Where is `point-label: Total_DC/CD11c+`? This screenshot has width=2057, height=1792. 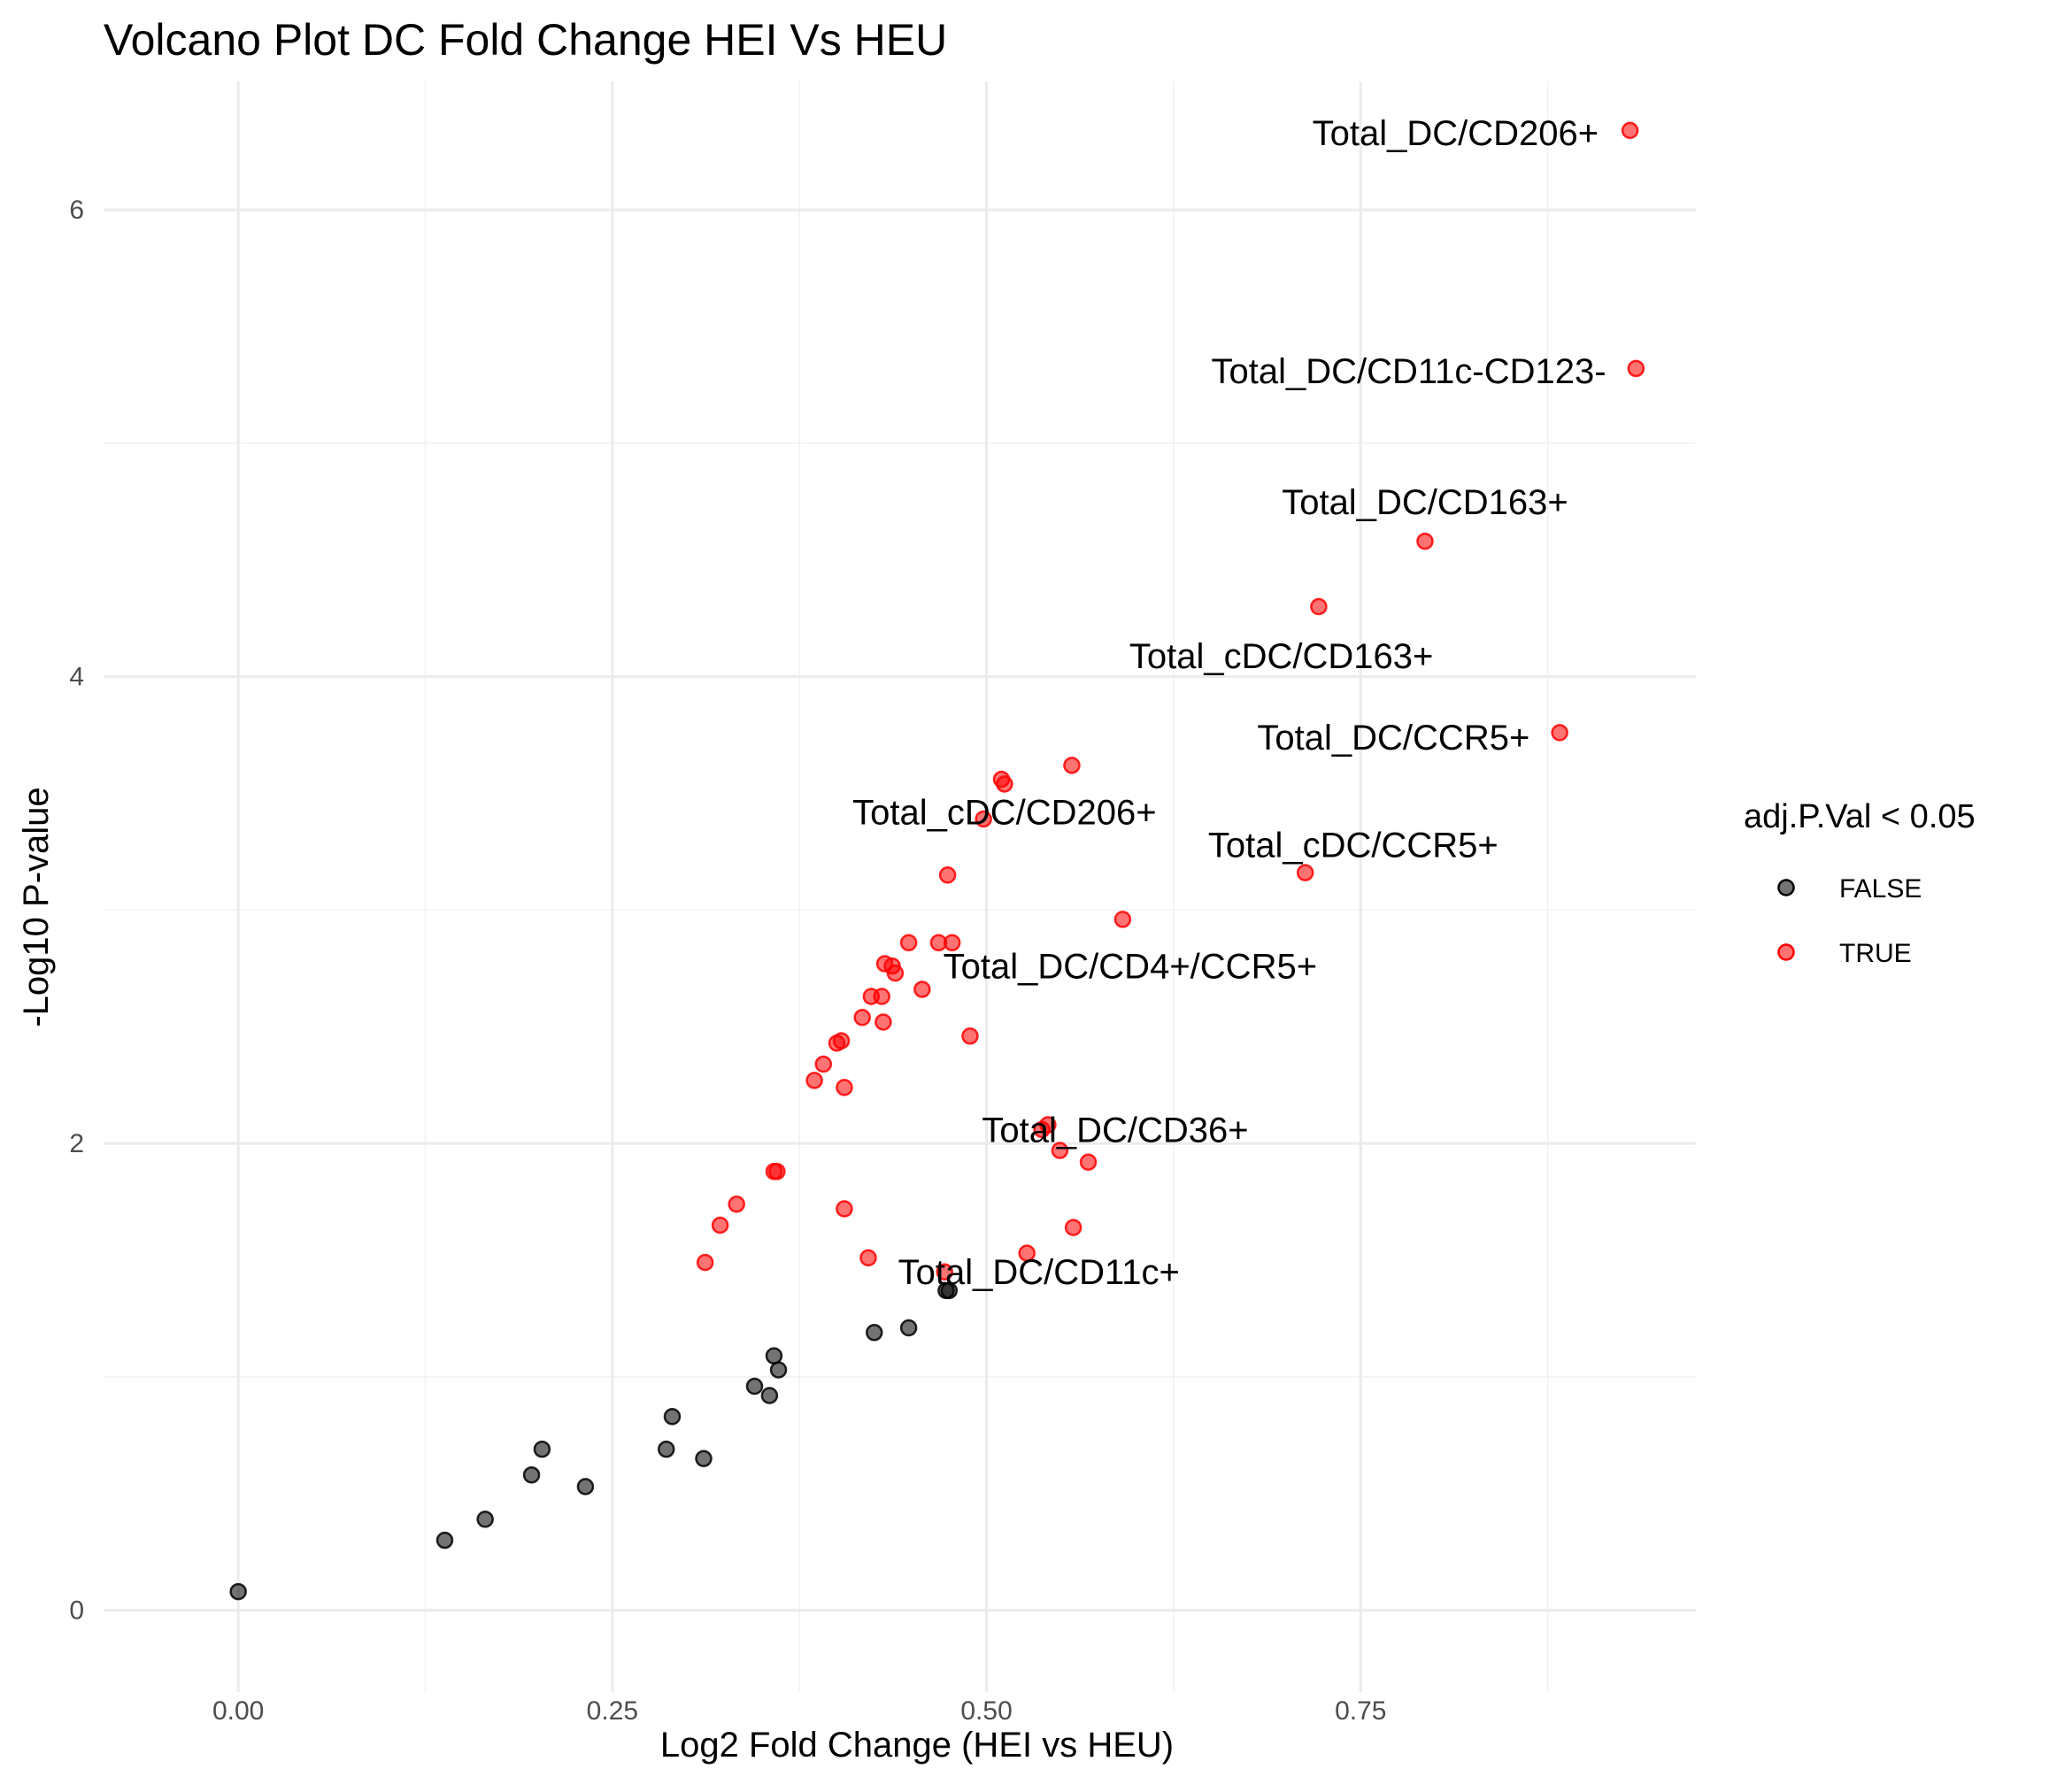 point-label: Total_DC/CD11c+ is located at coordinates (1039, 1272).